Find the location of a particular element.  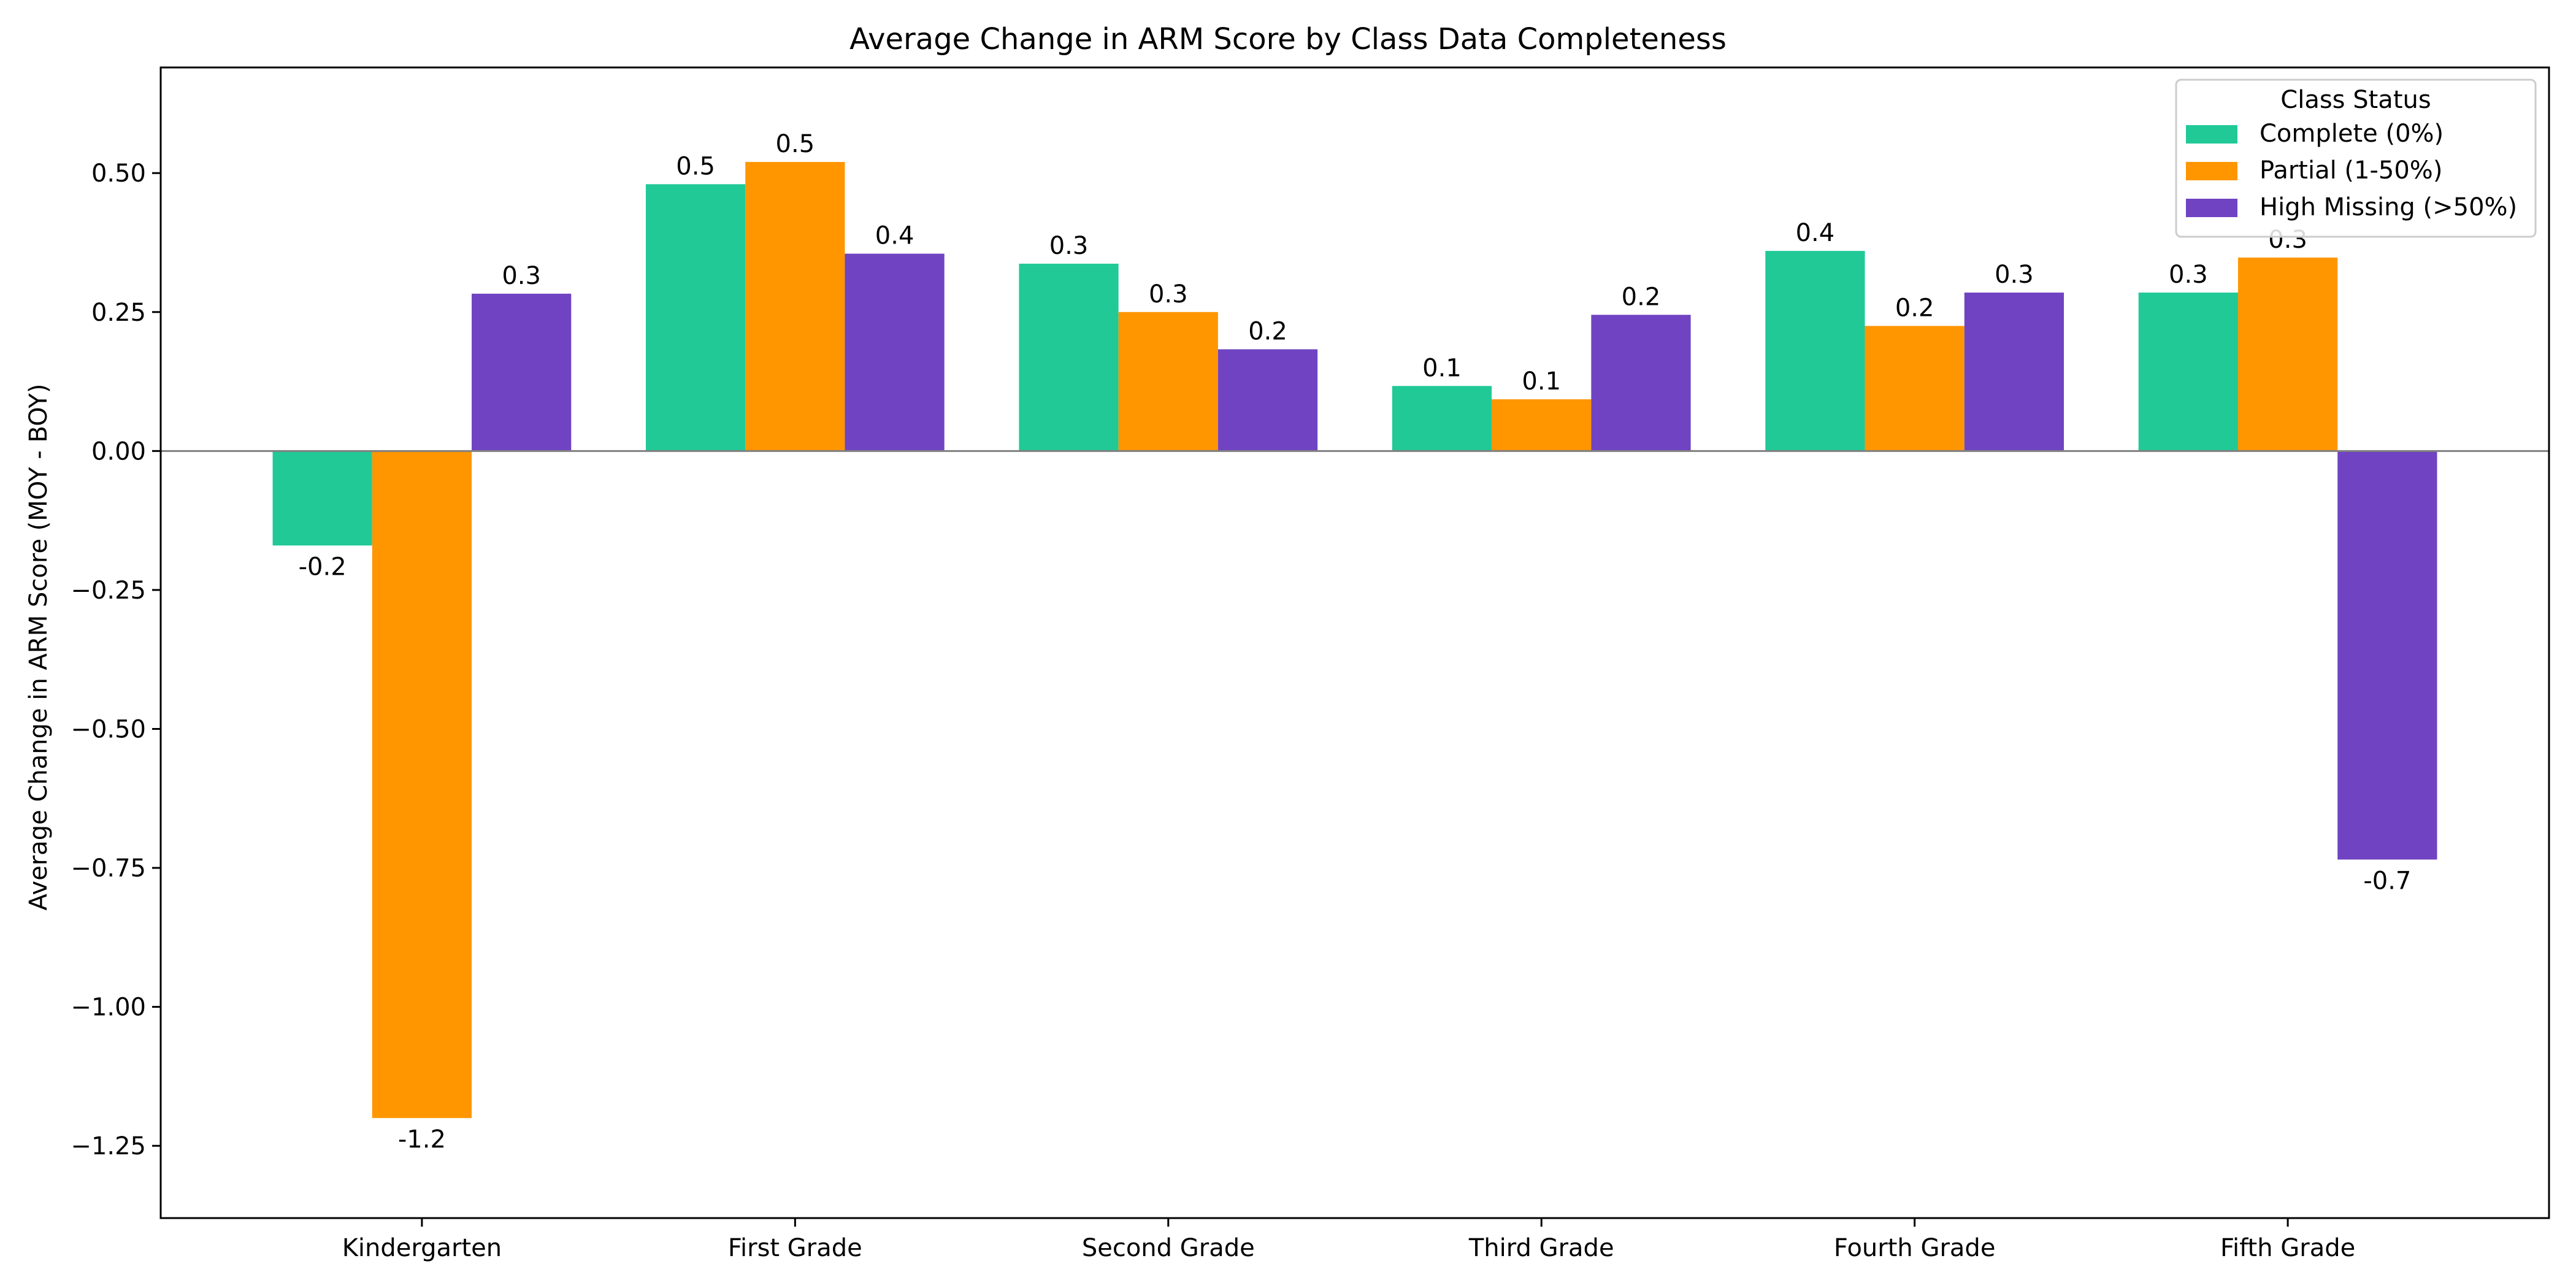

y-tick-label: 0.25 is located at coordinates (118, 313).